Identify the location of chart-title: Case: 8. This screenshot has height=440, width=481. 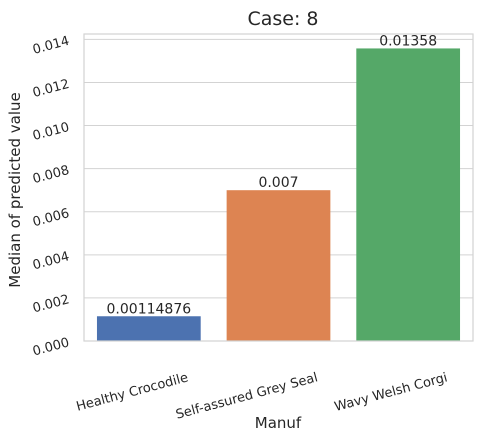
(282, 19).